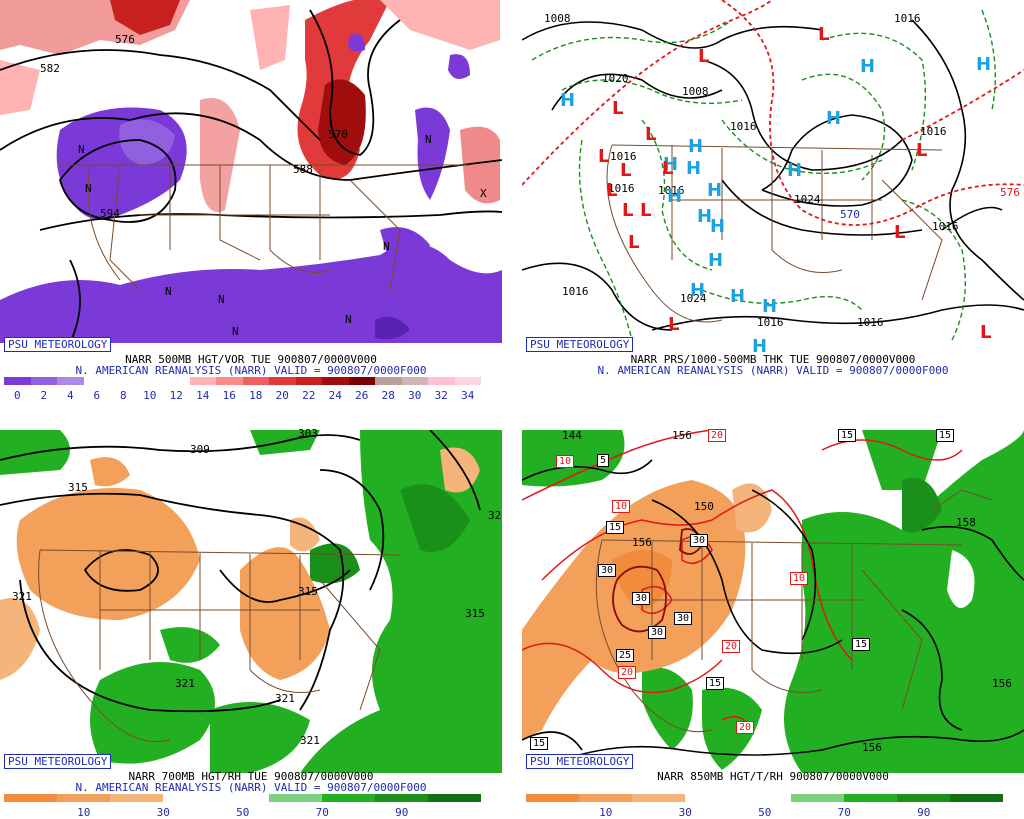 The height and width of the screenshot is (819, 1024). Describe the element at coordinates (388, 395) in the screenshot. I see `colorbar-tick-label: 28` at that location.